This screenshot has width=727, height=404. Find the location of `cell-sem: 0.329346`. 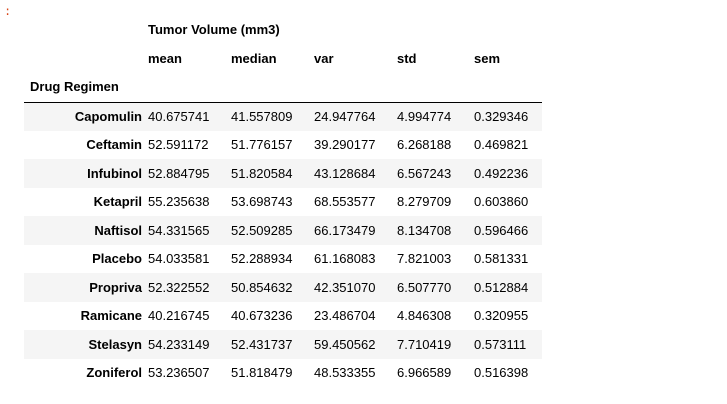

cell-sem: 0.329346 is located at coordinates (501, 116).